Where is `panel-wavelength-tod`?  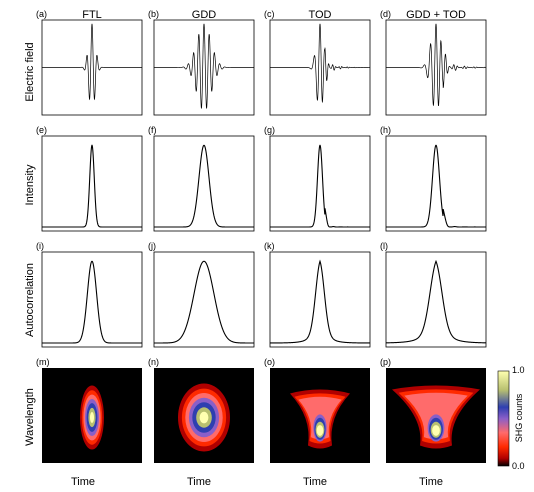
panel-wavelength-tod is located at coordinates (320, 415).